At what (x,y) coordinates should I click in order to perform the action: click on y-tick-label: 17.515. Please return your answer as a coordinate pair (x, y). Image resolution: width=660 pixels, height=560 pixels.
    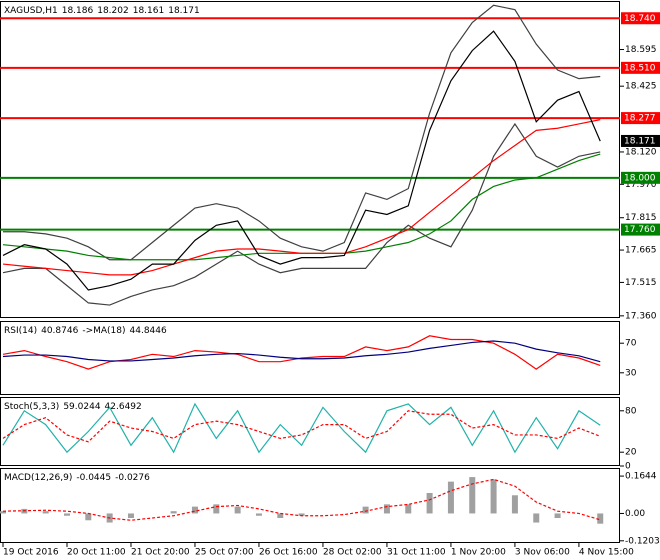
    Looking at the image, I should click on (641, 283).